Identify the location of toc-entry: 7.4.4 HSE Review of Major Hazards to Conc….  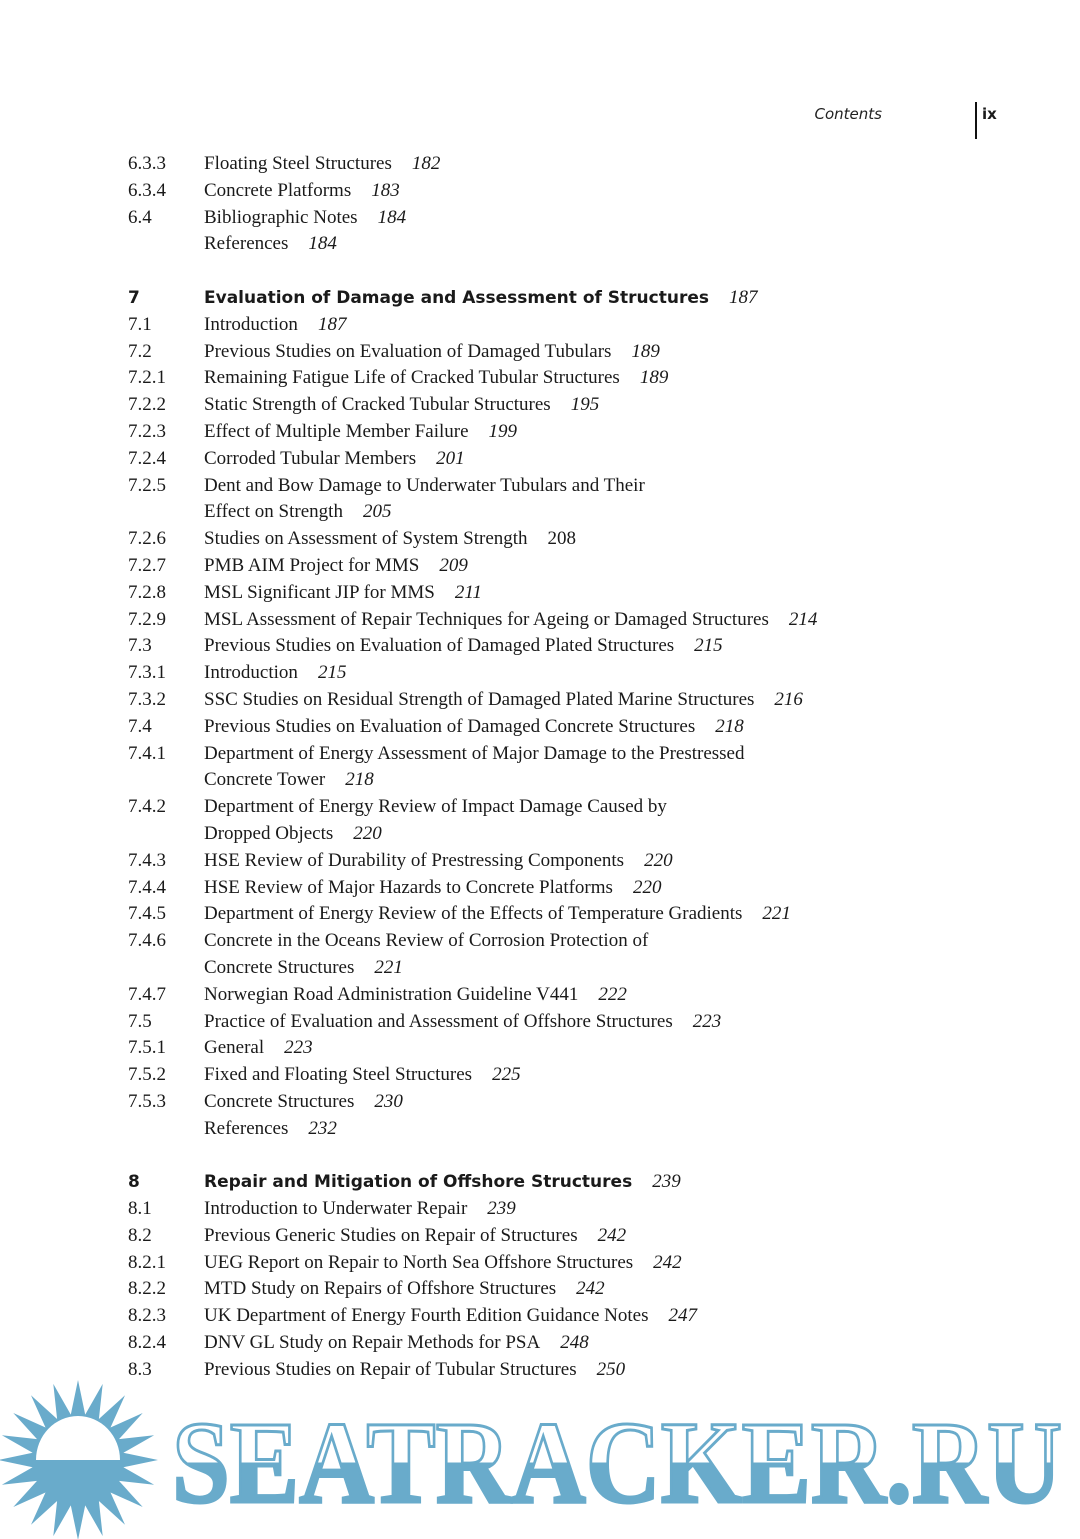
(540, 888).